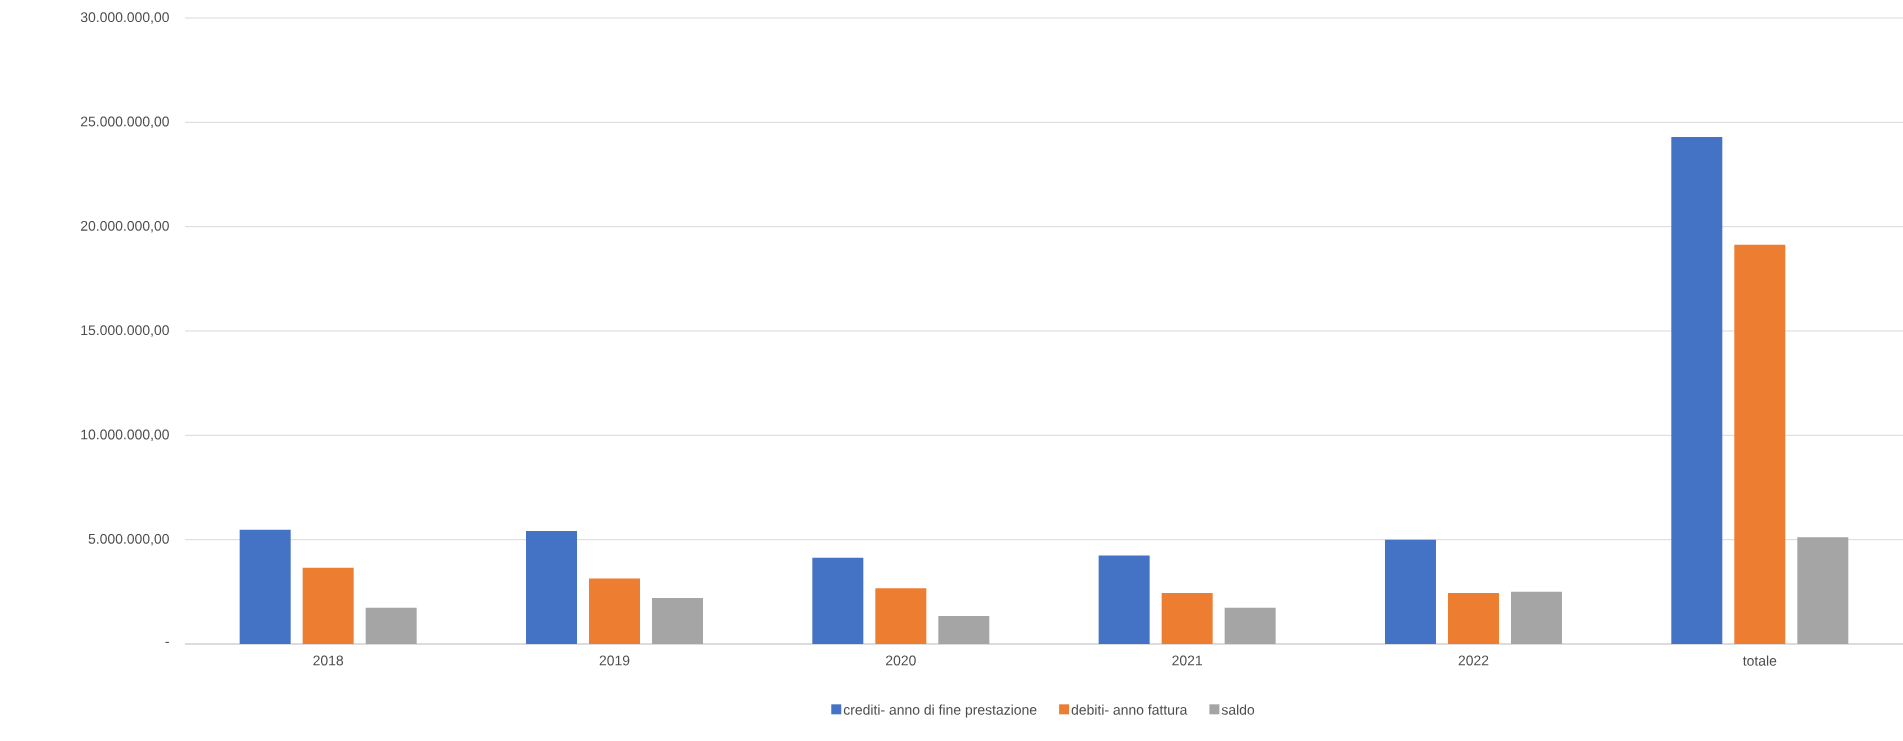  What do you see at coordinates (1129, 709) in the screenshot?
I see `legend-label: debiti- anno fattura` at bounding box center [1129, 709].